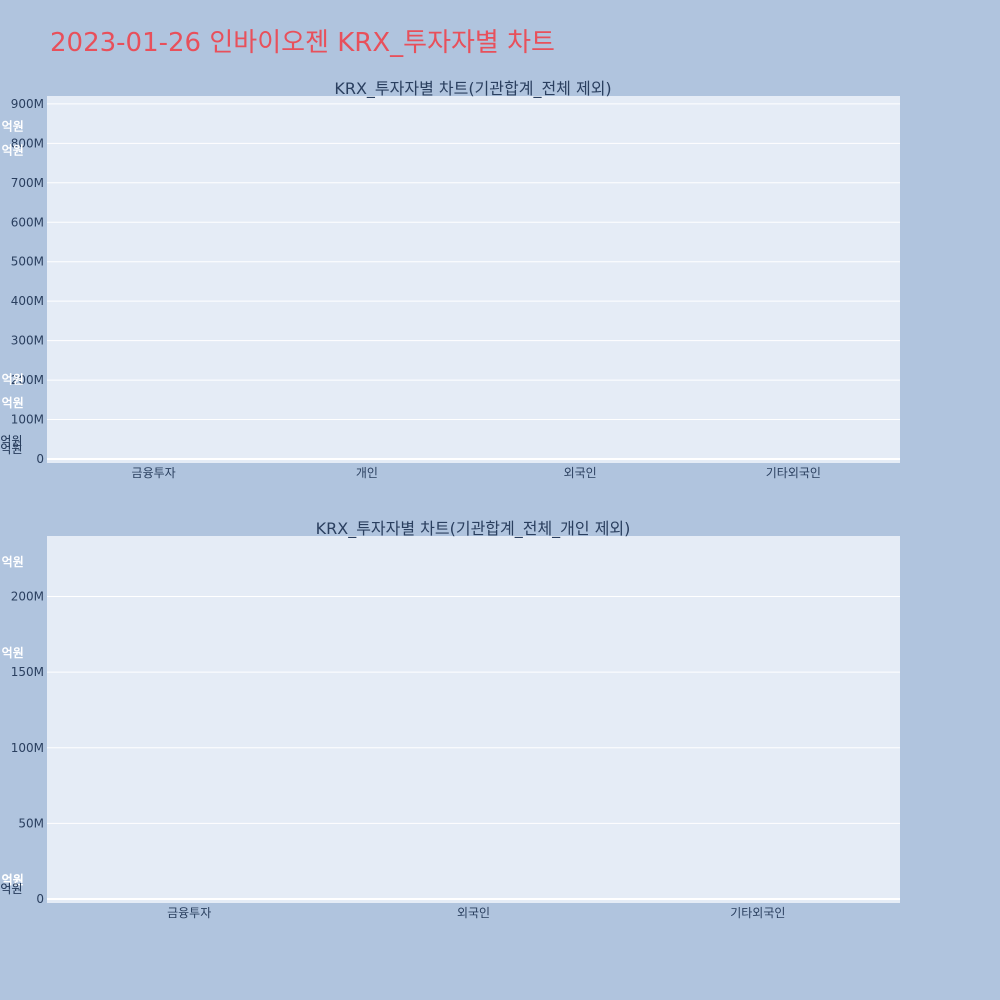 The height and width of the screenshot is (1000, 1000). What do you see at coordinates (27, 104) in the screenshot?
I see `y-tick-label: 900M` at bounding box center [27, 104].